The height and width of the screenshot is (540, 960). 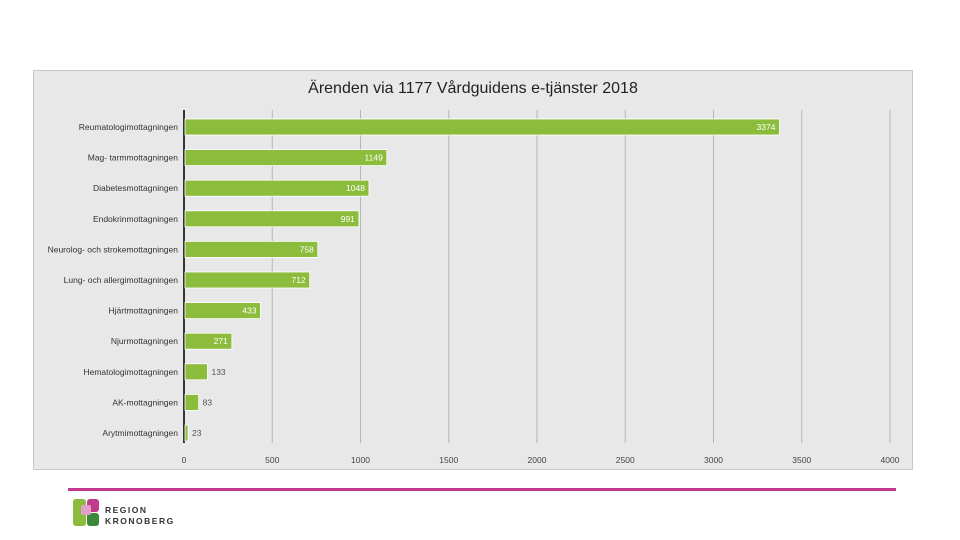 I want to click on region-kronoberg-logo: REGION KRONOBERG, so click(x=137, y=513).